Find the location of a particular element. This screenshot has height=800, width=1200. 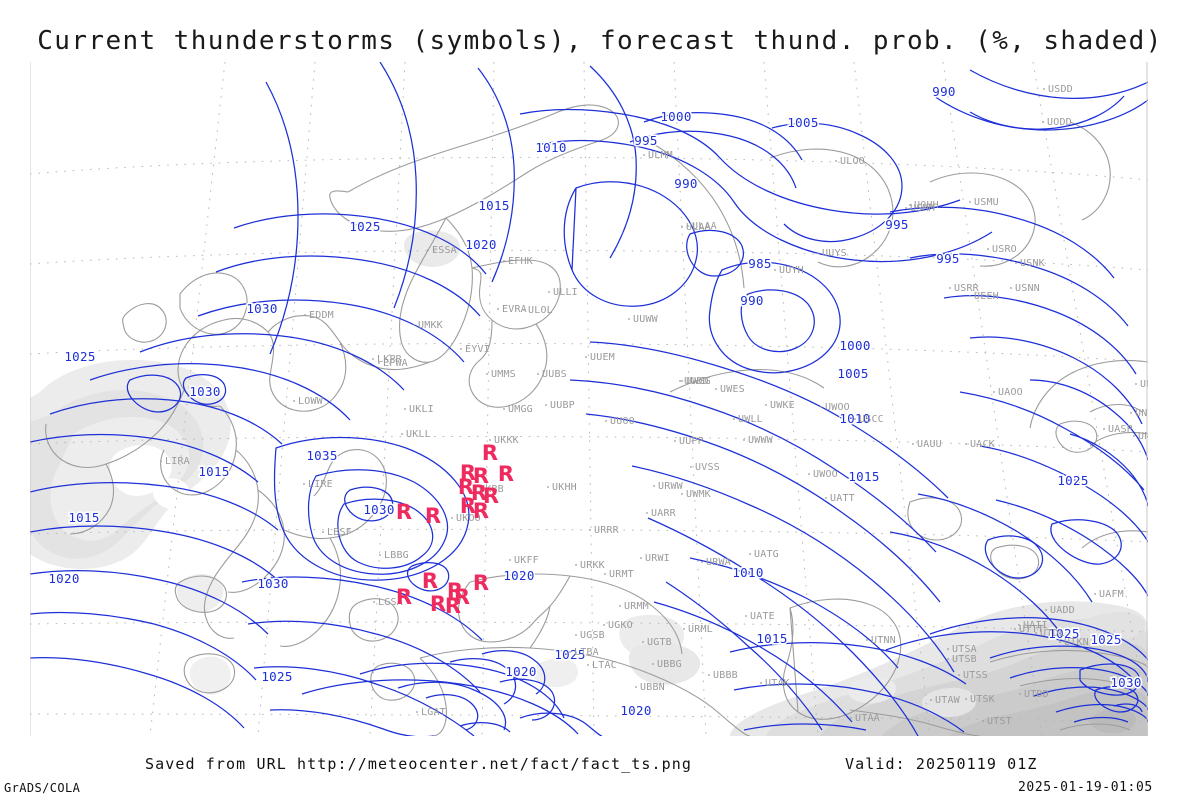

station-label: UUWW is located at coordinates (646, 319).